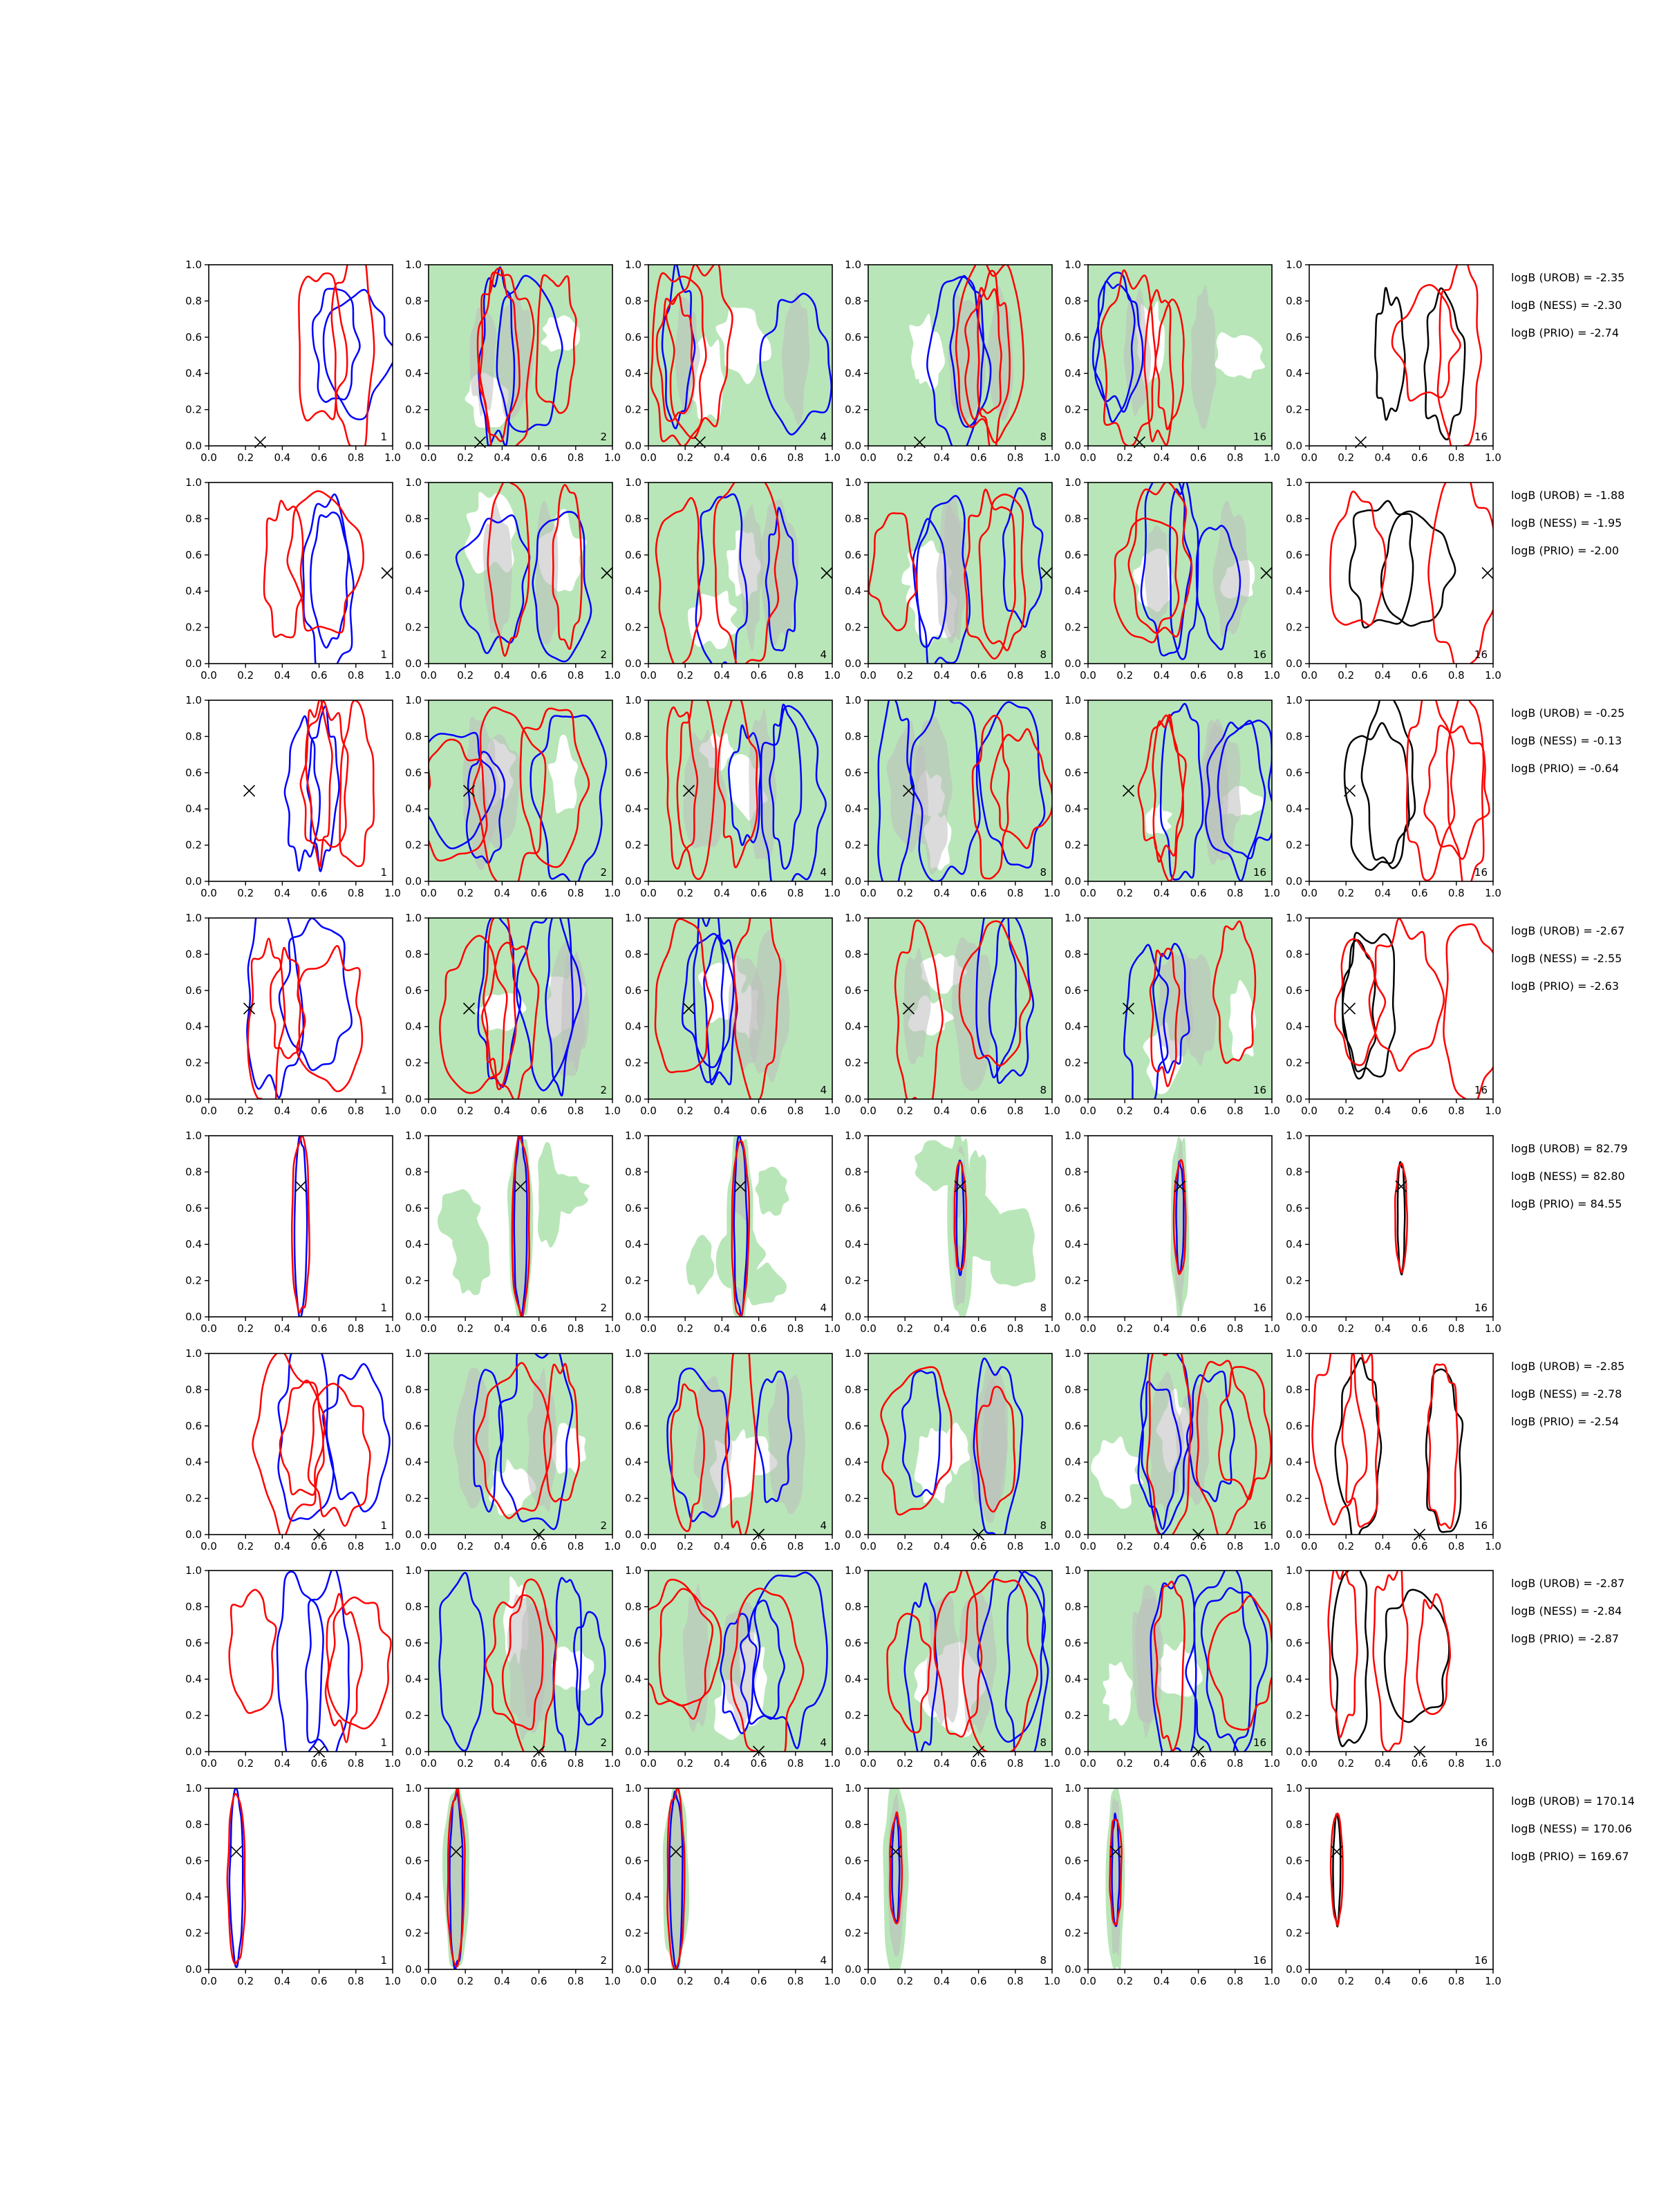 This screenshot has width=1659, height=2212. Describe the element at coordinates (917, 1006) in the screenshot. I see `density-core` at that location.